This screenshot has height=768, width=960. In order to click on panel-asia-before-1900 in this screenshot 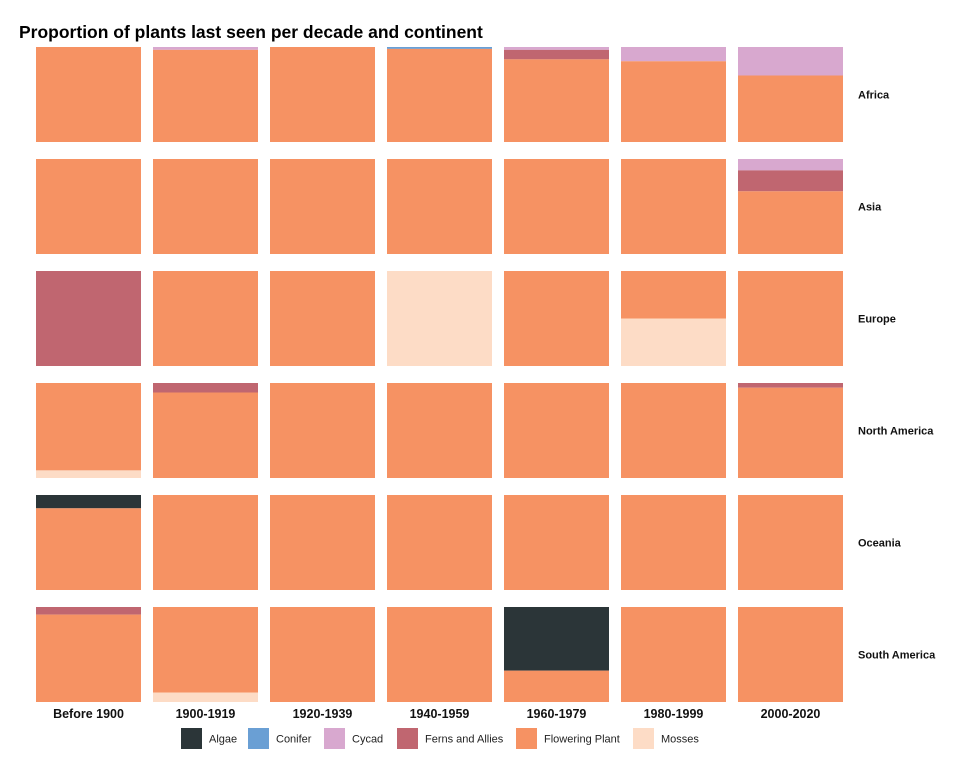, I will do `click(88, 206)`.